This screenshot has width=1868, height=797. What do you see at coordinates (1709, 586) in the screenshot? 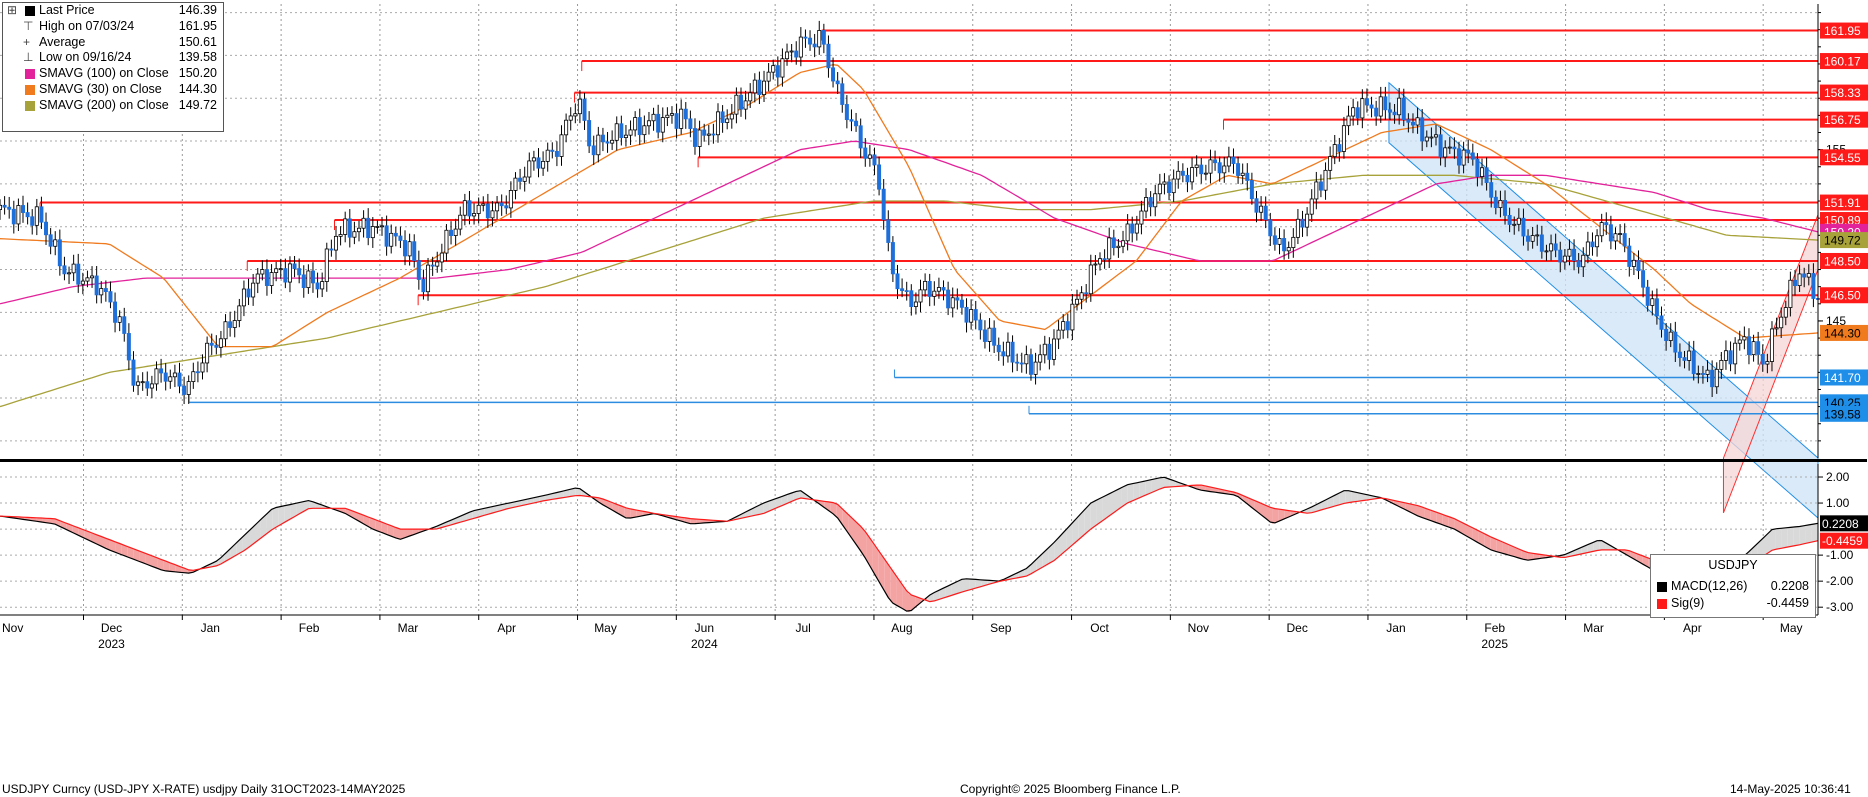
I see `macd-label: MACD(12,26)` at bounding box center [1709, 586].